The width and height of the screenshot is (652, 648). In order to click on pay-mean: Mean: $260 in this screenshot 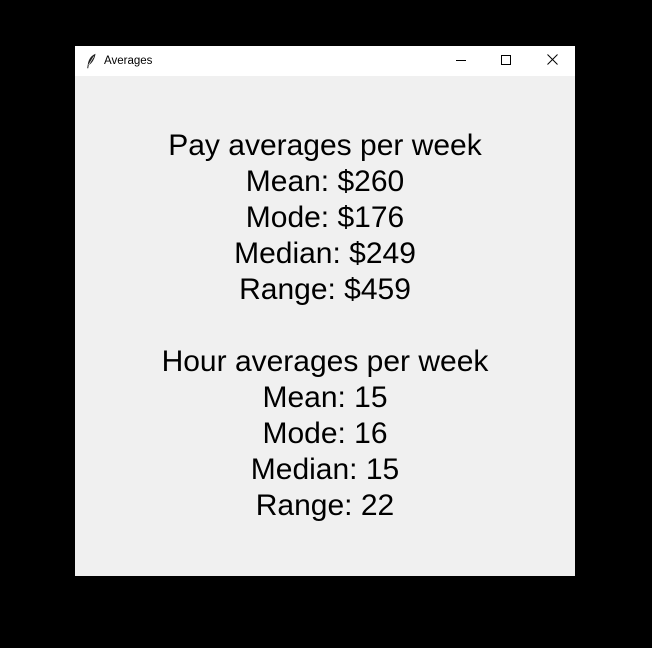, I will do `click(325, 181)`.